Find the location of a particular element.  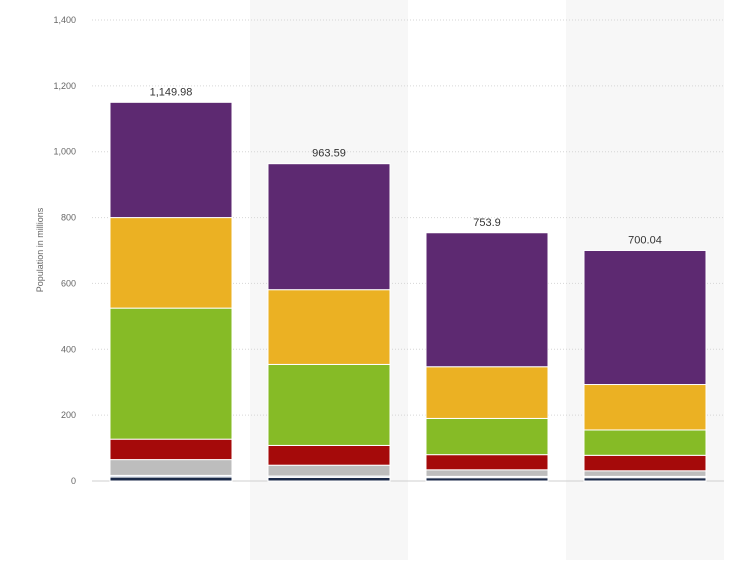

total-label-1: 1,149.98 is located at coordinates (171, 92).